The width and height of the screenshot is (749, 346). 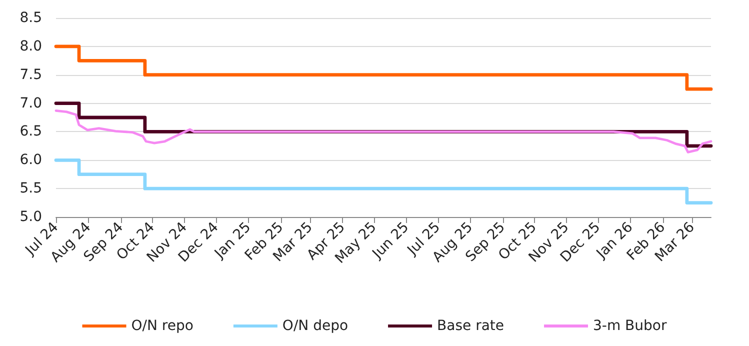 What do you see at coordinates (315, 326) in the screenshot?
I see `legend-label: O/N depo` at bounding box center [315, 326].